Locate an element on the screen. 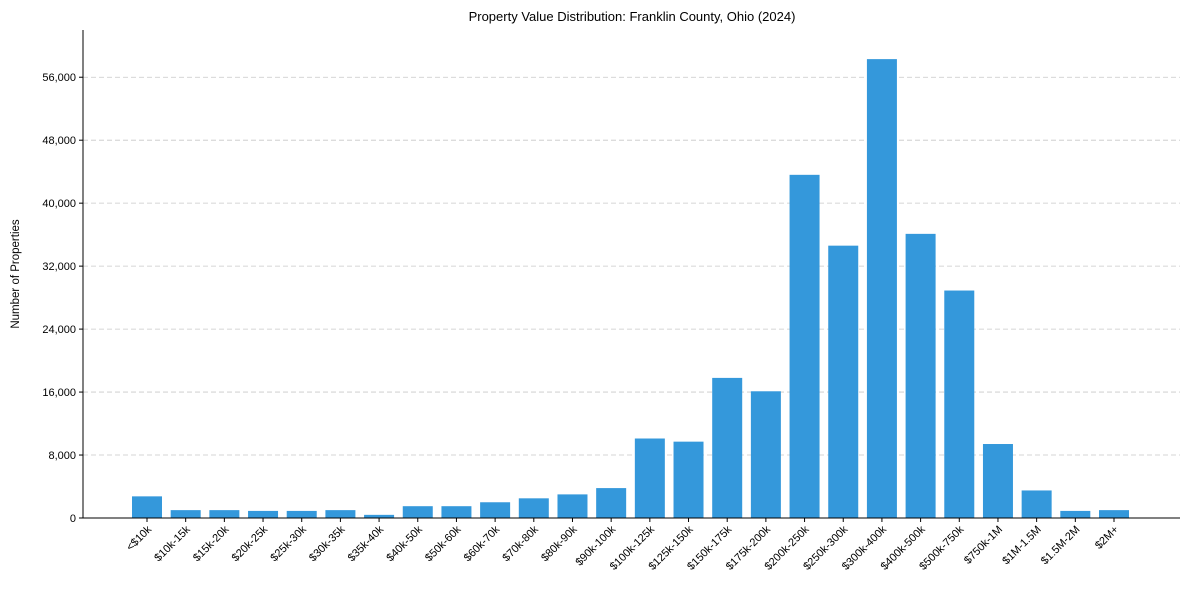  x-tick-label: $20k-25k is located at coordinates (250, 543).